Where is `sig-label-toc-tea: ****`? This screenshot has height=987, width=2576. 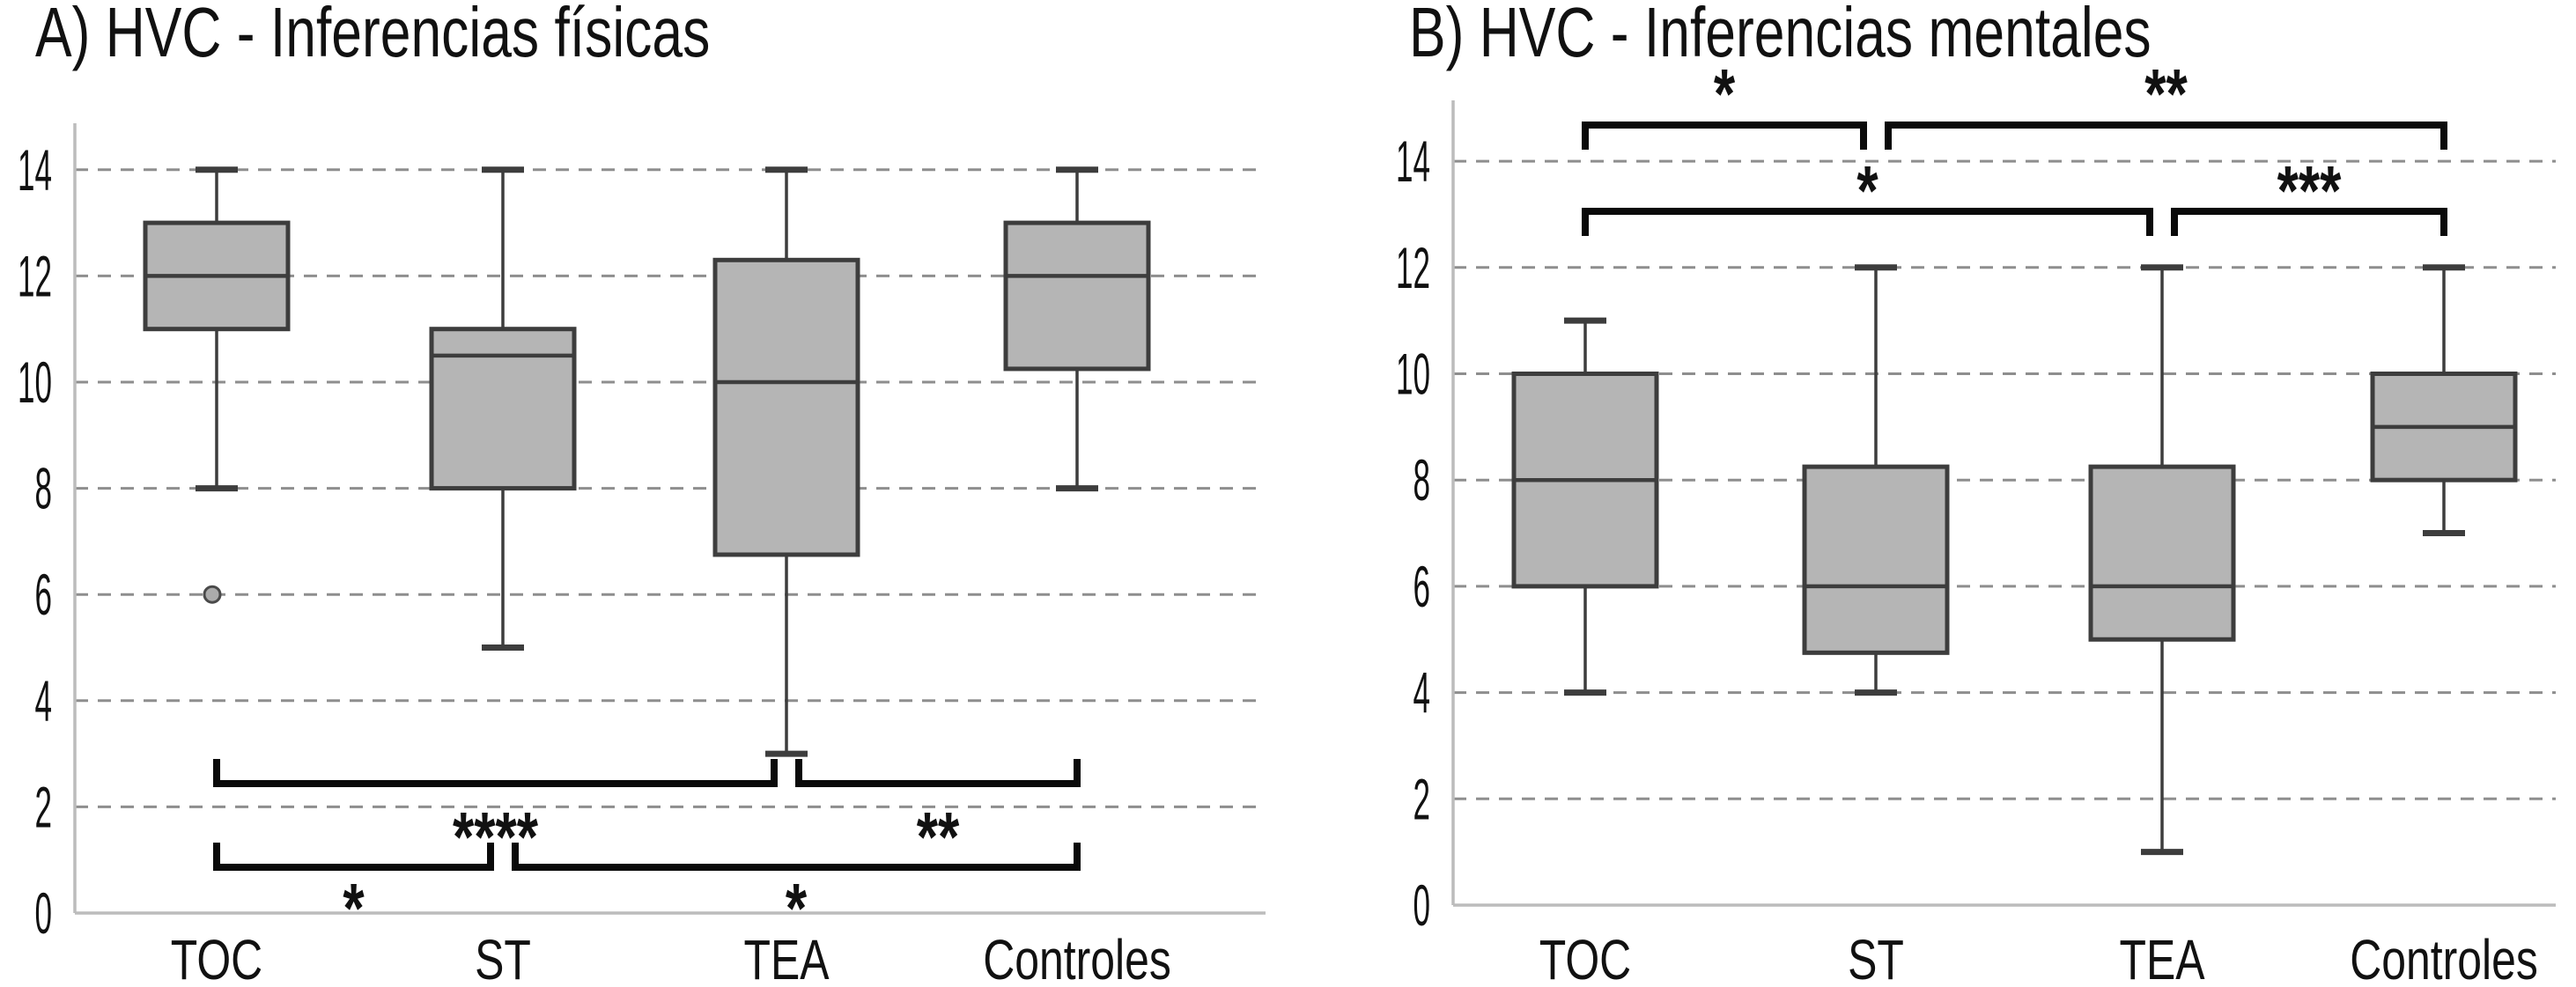
sig-label-toc-tea: **** is located at coordinates (495, 838).